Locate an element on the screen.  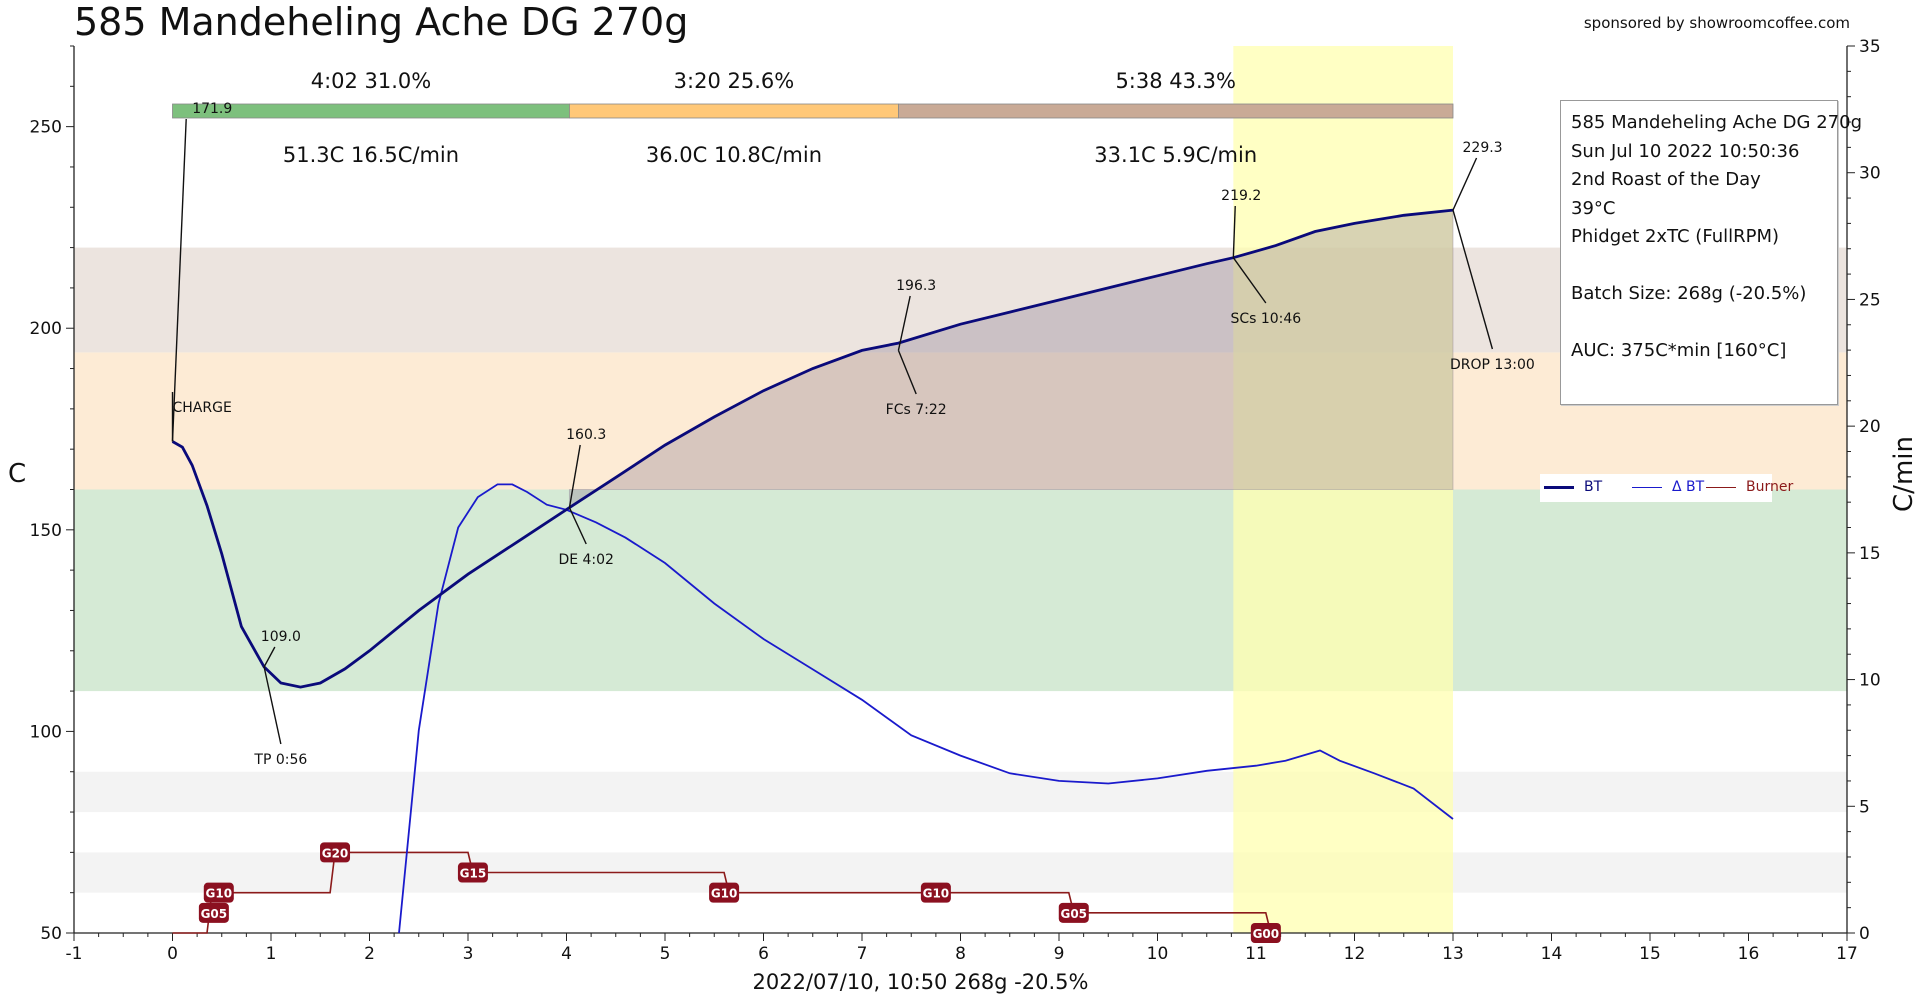
annotation-value: 219.2 is located at coordinates (1241, 196).